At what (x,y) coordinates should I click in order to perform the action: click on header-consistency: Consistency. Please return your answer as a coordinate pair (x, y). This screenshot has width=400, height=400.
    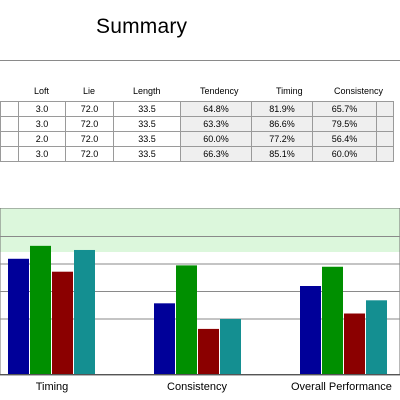
    Looking at the image, I should click on (359, 91).